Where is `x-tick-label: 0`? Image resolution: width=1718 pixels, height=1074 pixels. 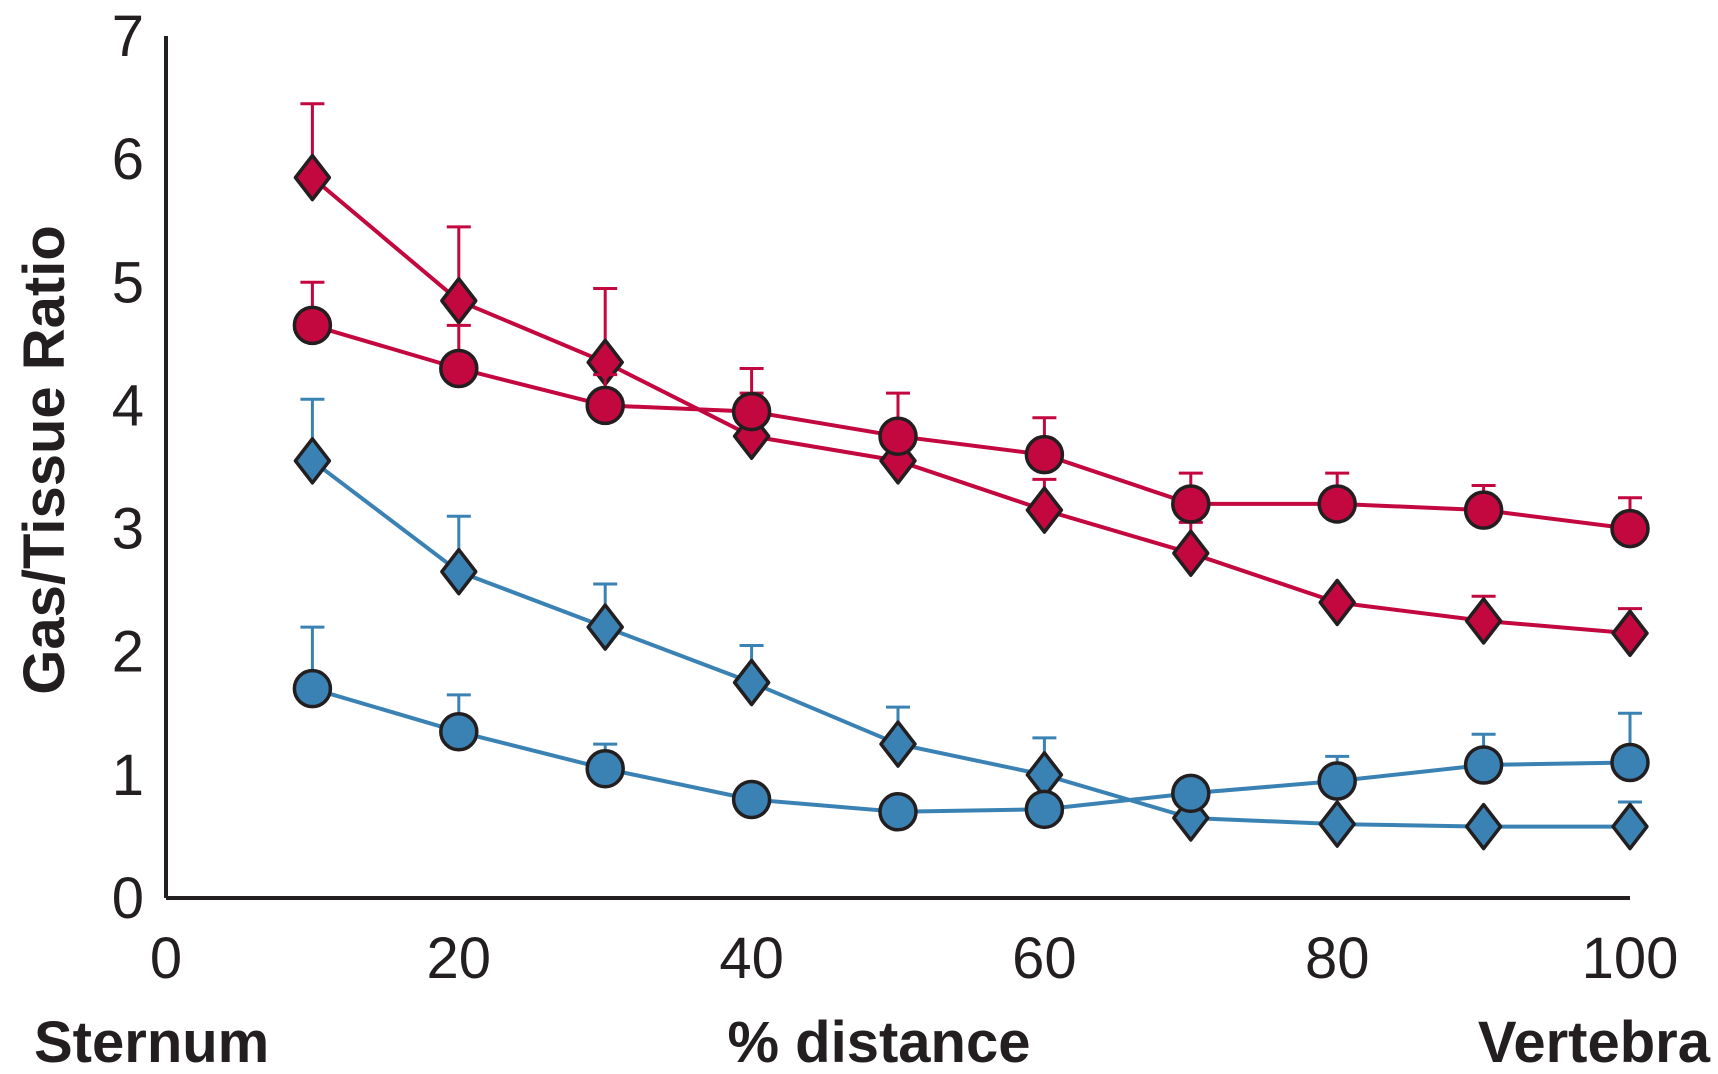
x-tick-label: 0 is located at coordinates (166, 958).